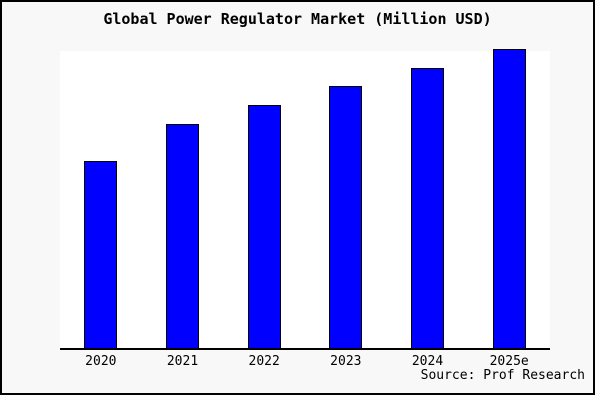 This screenshot has width=600, height=400. What do you see at coordinates (264, 361) in the screenshot?
I see `x-tick-label-2022: 2022` at bounding box center [264, 361].